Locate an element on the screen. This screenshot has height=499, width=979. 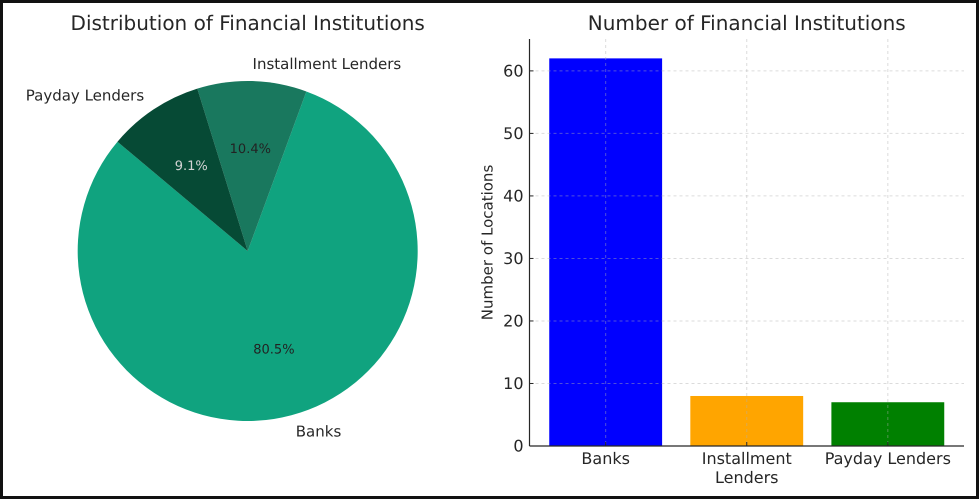
y-axis-title: Number of Locations is located at coordinates (487, 242).